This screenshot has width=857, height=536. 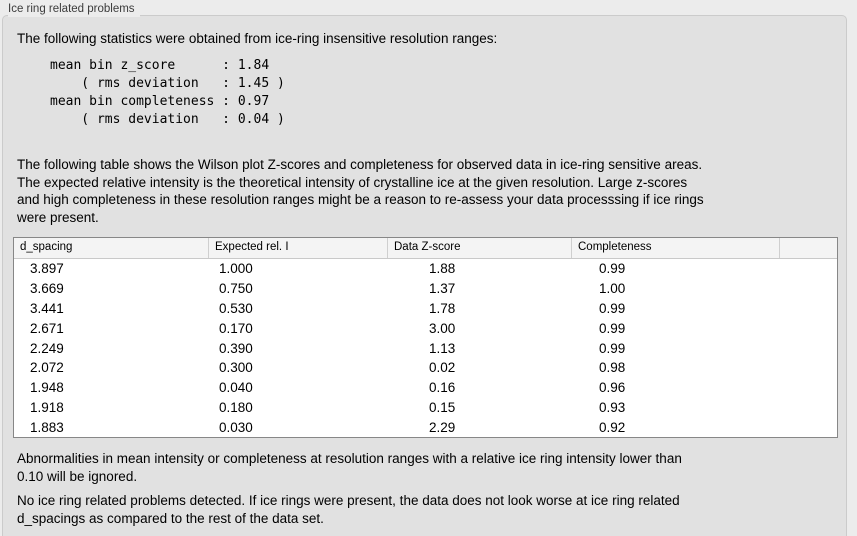 What do you see at coordinates (612, 288) in the screenshot?
I see `cell-completeness: 1.00` at bounding box center [612, 288].